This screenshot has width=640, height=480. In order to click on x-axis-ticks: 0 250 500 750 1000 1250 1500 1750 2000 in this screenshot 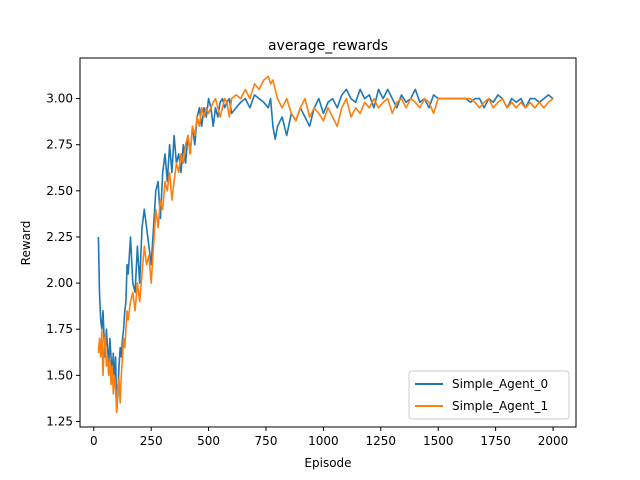, I will do `click(329, 437)`.